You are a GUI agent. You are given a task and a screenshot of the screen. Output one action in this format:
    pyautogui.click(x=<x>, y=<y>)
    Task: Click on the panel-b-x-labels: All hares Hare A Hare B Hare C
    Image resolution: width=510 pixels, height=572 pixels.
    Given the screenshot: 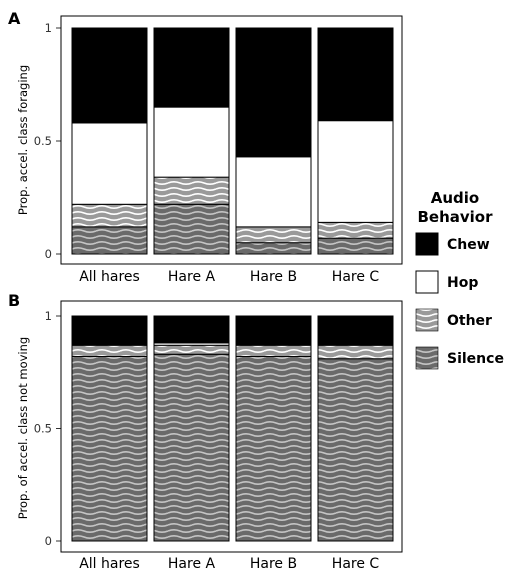 What is the action you would take?
    pyautogui.click(x=229, y=564)
    